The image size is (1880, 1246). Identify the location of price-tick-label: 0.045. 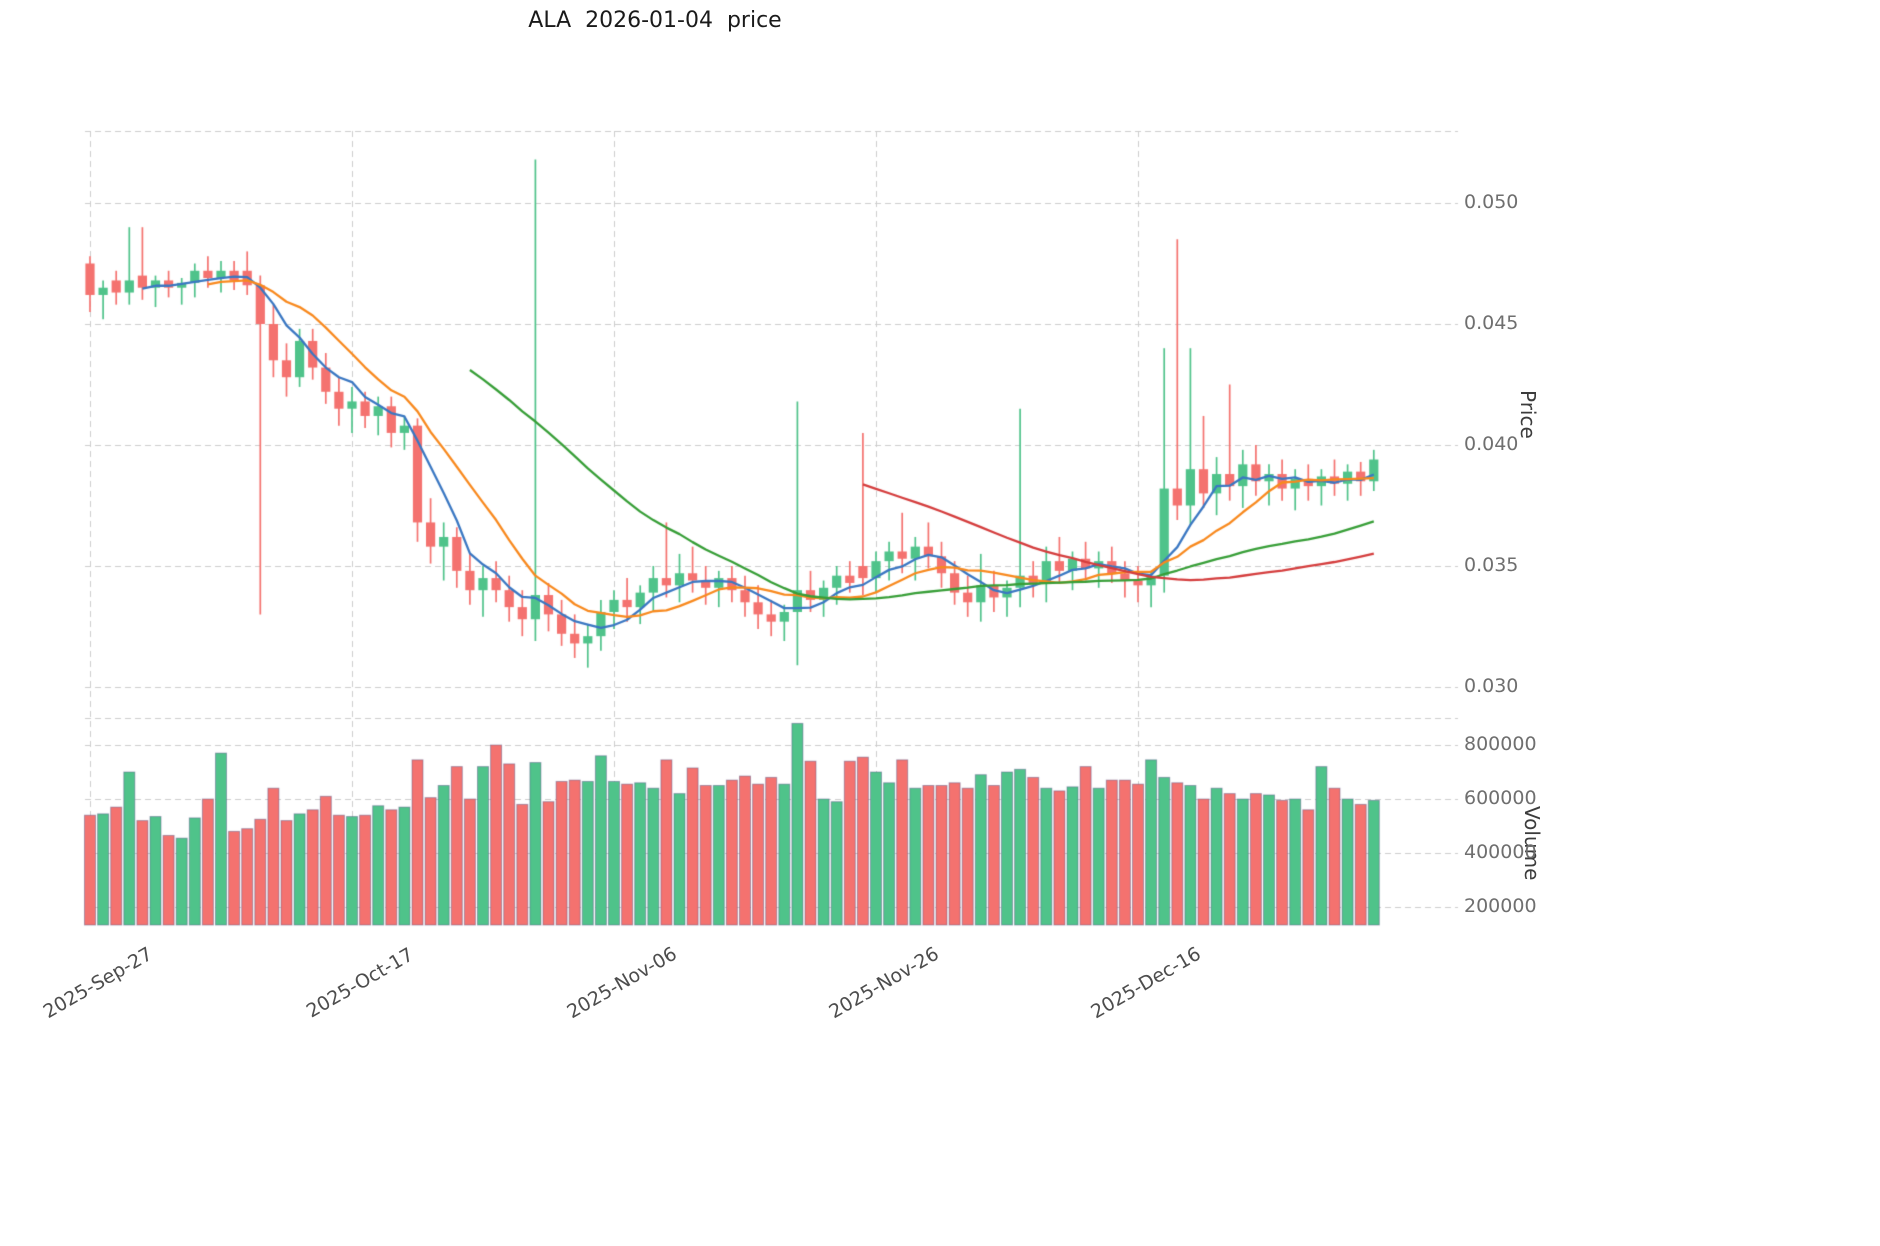
(1491, 323).